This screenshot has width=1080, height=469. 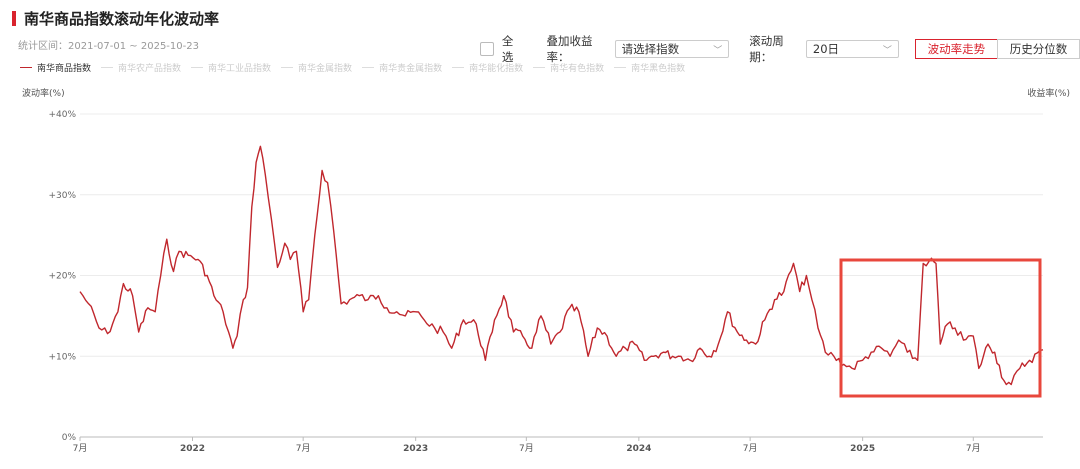 I want to click on legend-item: 南华有色指数, so click(x=568, y=67).